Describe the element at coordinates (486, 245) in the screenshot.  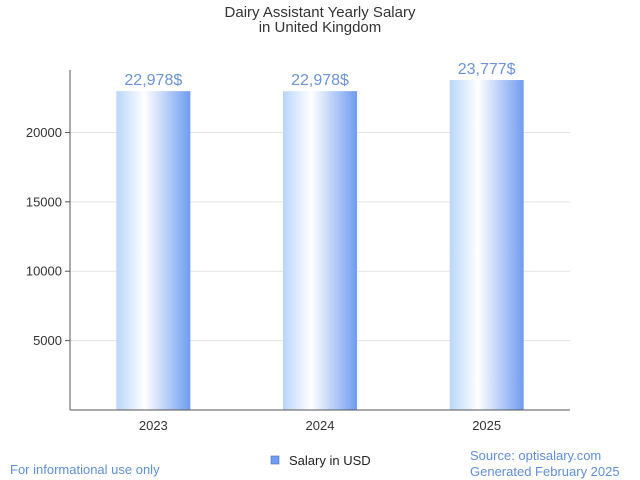
I see `bar-2025` at that location.